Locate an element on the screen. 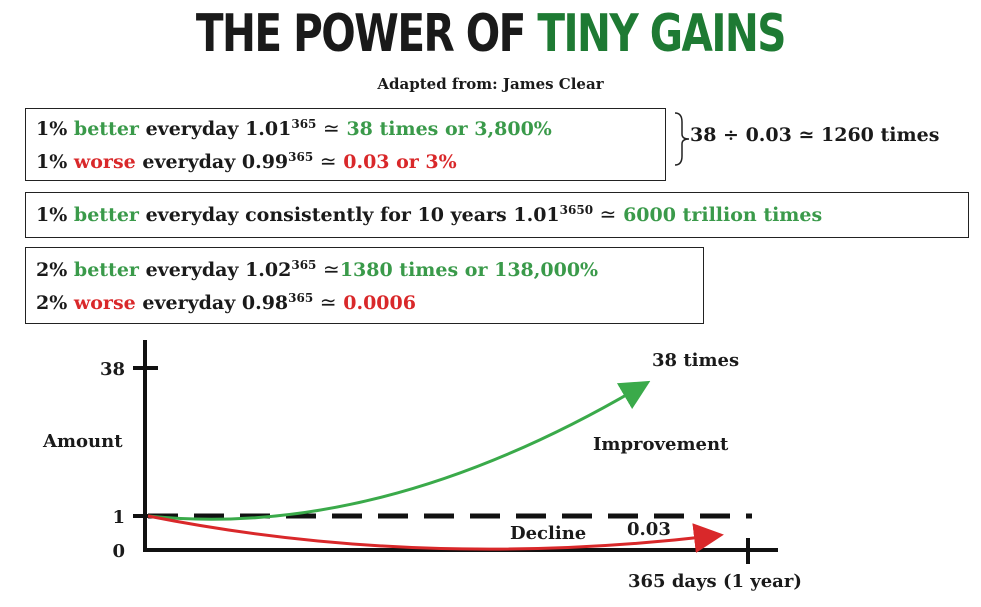 The height and width of the screenshot is (607, 981). decline-curve is located at coordinates (435, 533).